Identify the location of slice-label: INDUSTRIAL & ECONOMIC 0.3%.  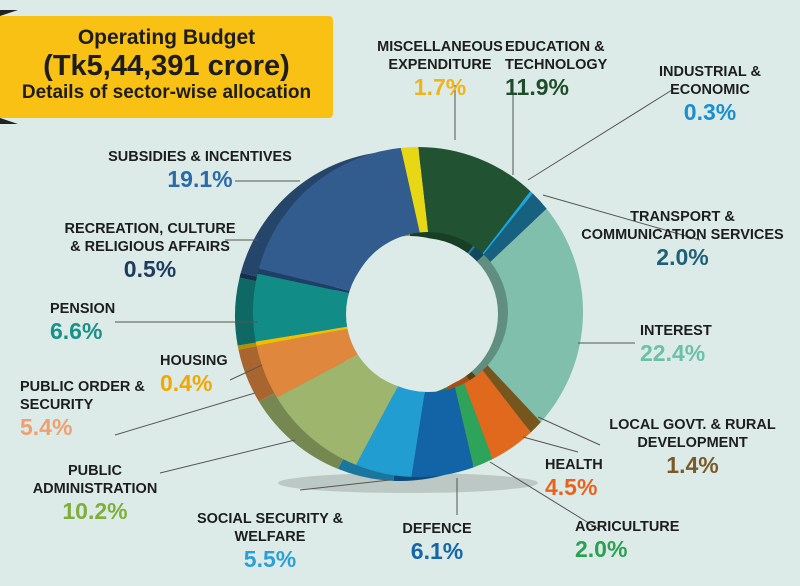
(710, 94).